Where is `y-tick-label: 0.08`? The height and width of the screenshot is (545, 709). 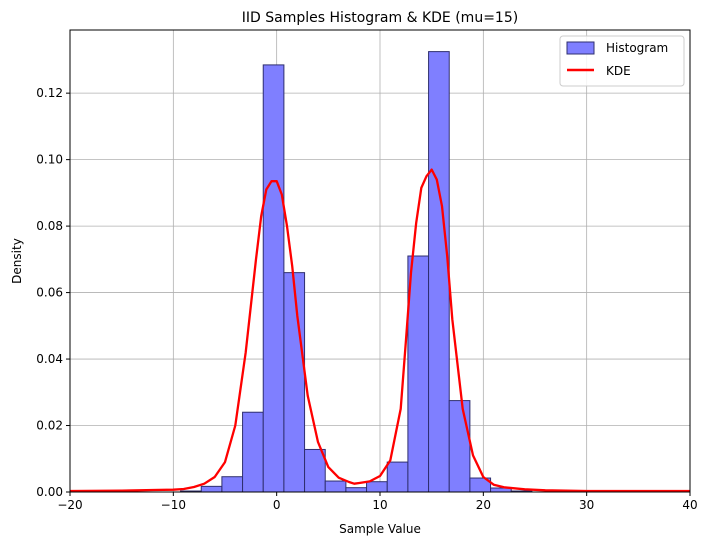
y-tick-label: 0.08 is located at coordinates (49, 226).